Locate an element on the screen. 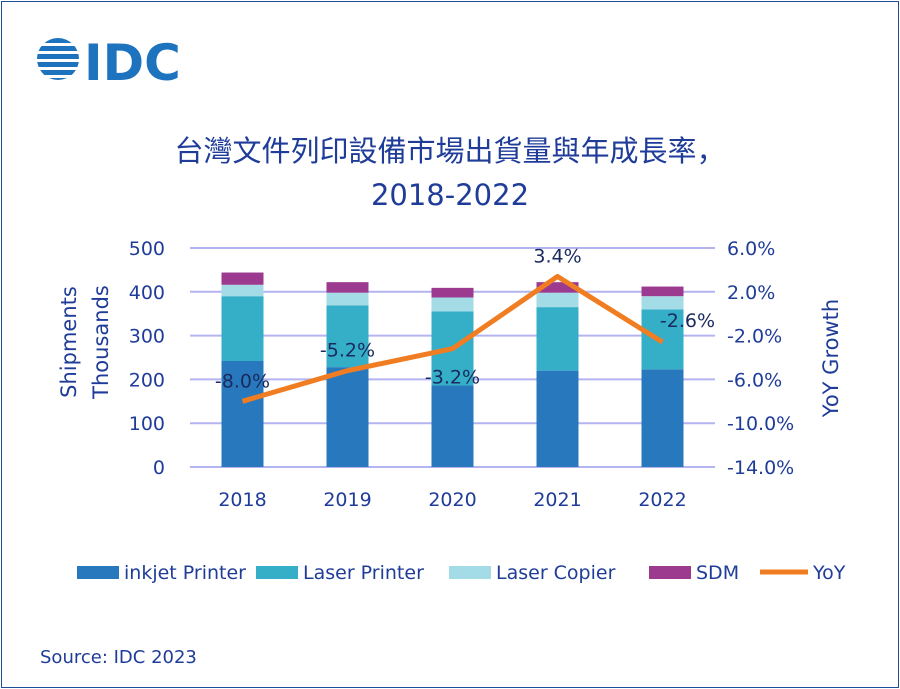 This screenshot has width=900, height=689. bar-sdm-2022 is located at coordinates (662, 291).